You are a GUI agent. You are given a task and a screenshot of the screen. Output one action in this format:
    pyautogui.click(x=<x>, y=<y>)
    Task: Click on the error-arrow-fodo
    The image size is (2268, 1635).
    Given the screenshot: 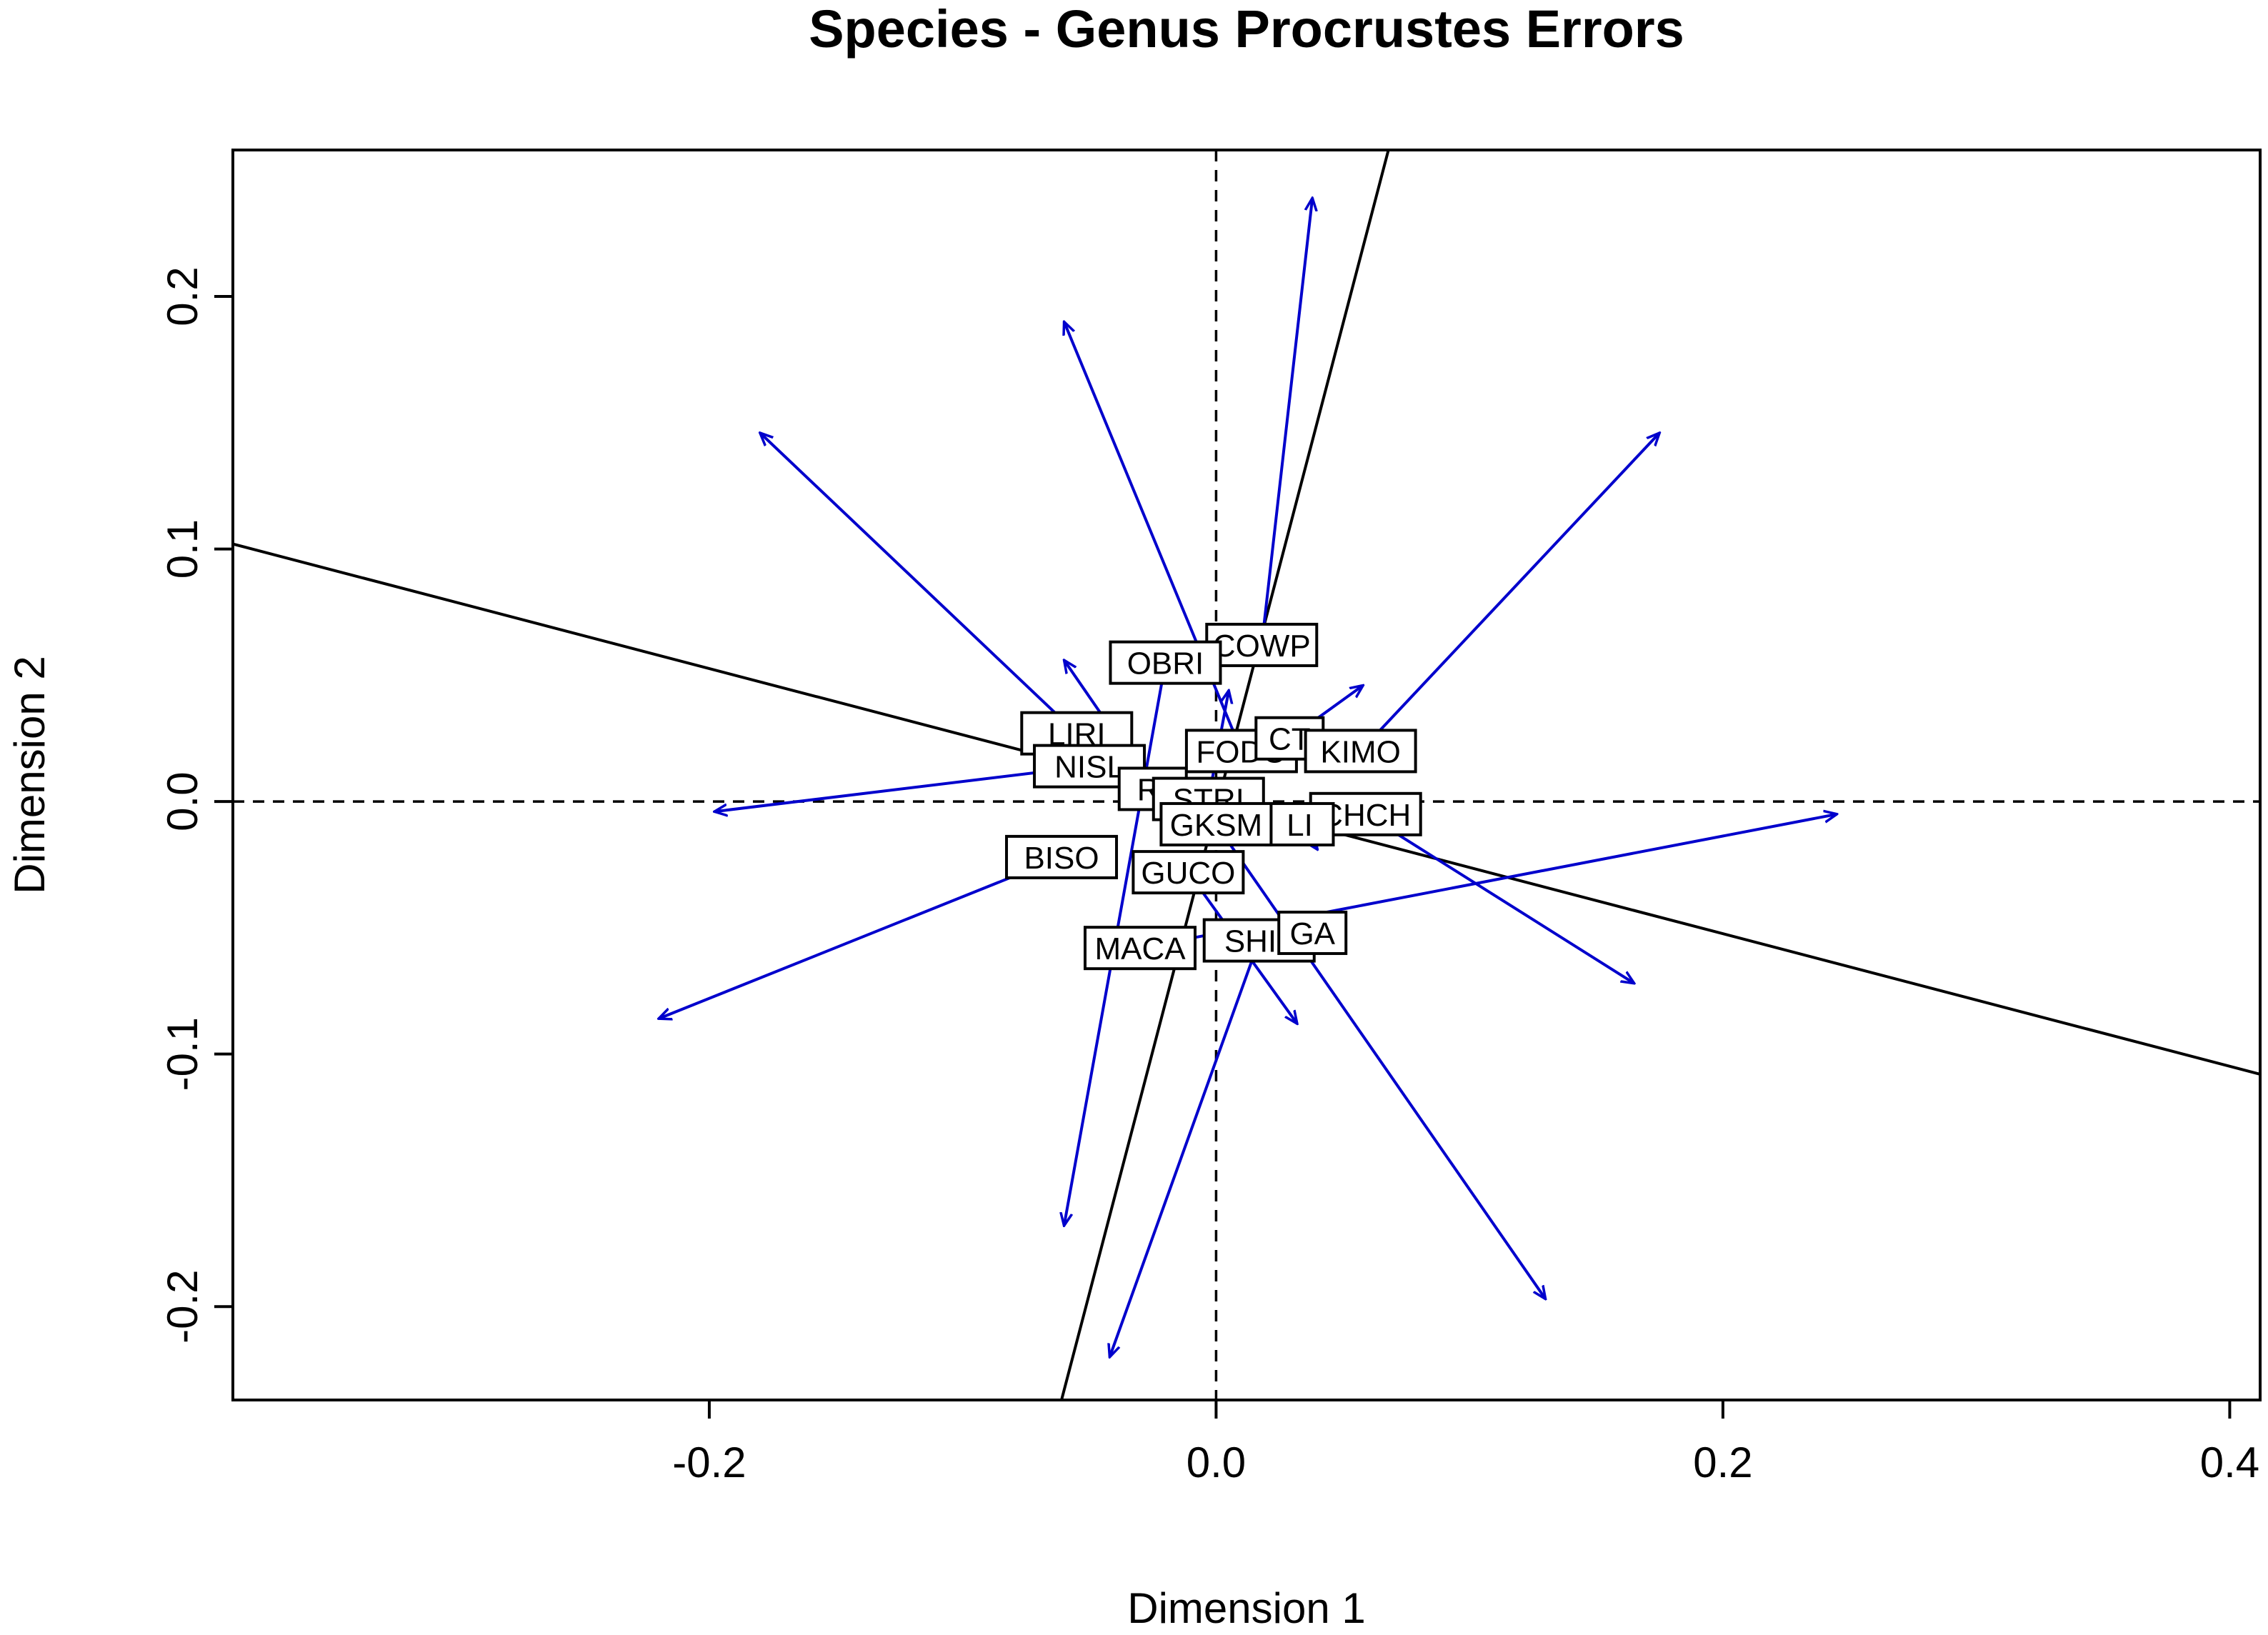 What is the action you would take?
    pyautogui.click(x=1153, y=536)
    